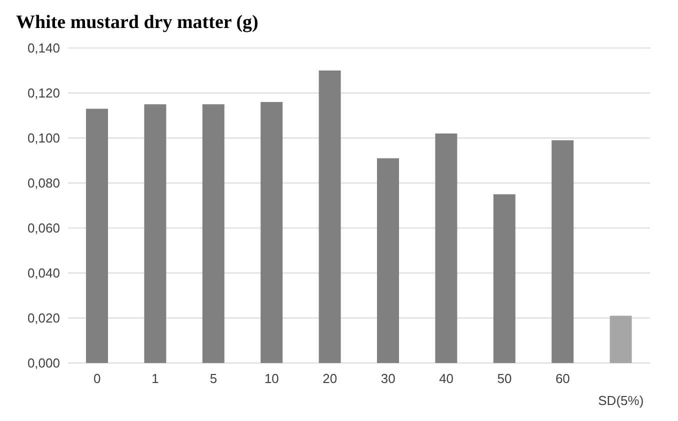  I want to click on x-tick-label: 40, so click(446, 378).